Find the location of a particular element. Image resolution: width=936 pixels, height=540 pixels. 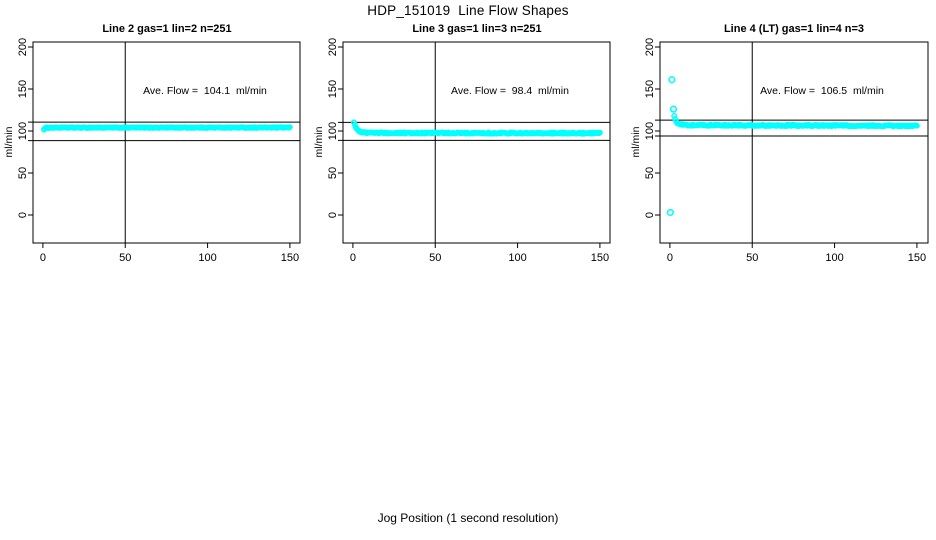

panel2-title: Line 3 gas=1 lin=3 n=251 is located at coordinates (477, 29).